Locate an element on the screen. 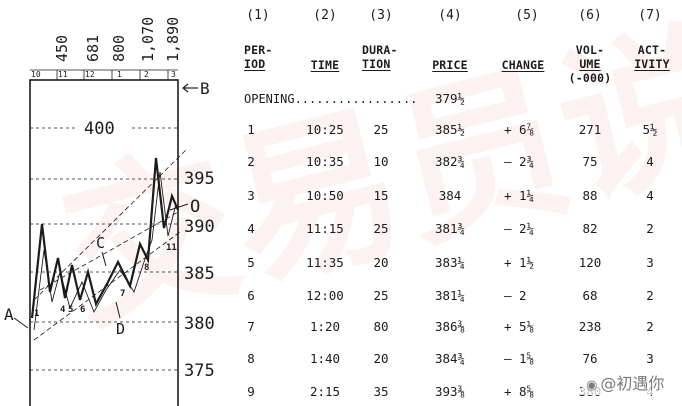 The width and height of the screenshot is (682, 406). cell-change: – 2 is located at coordinates (515, 295).